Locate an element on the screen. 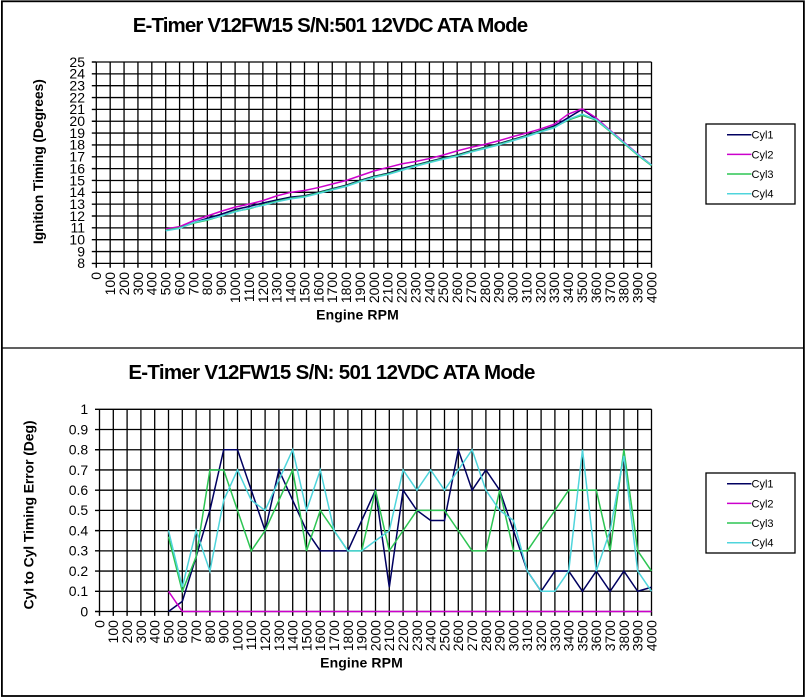  svg-text: 0.4 is located at coordinates (79, 530).